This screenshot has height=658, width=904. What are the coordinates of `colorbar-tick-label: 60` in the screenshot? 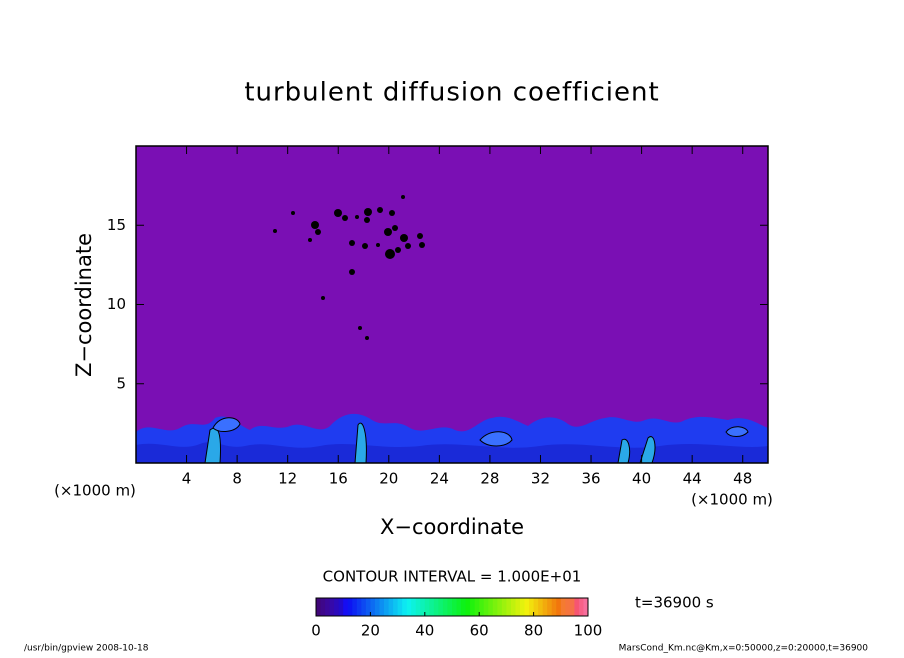 It's located at (479, 631).